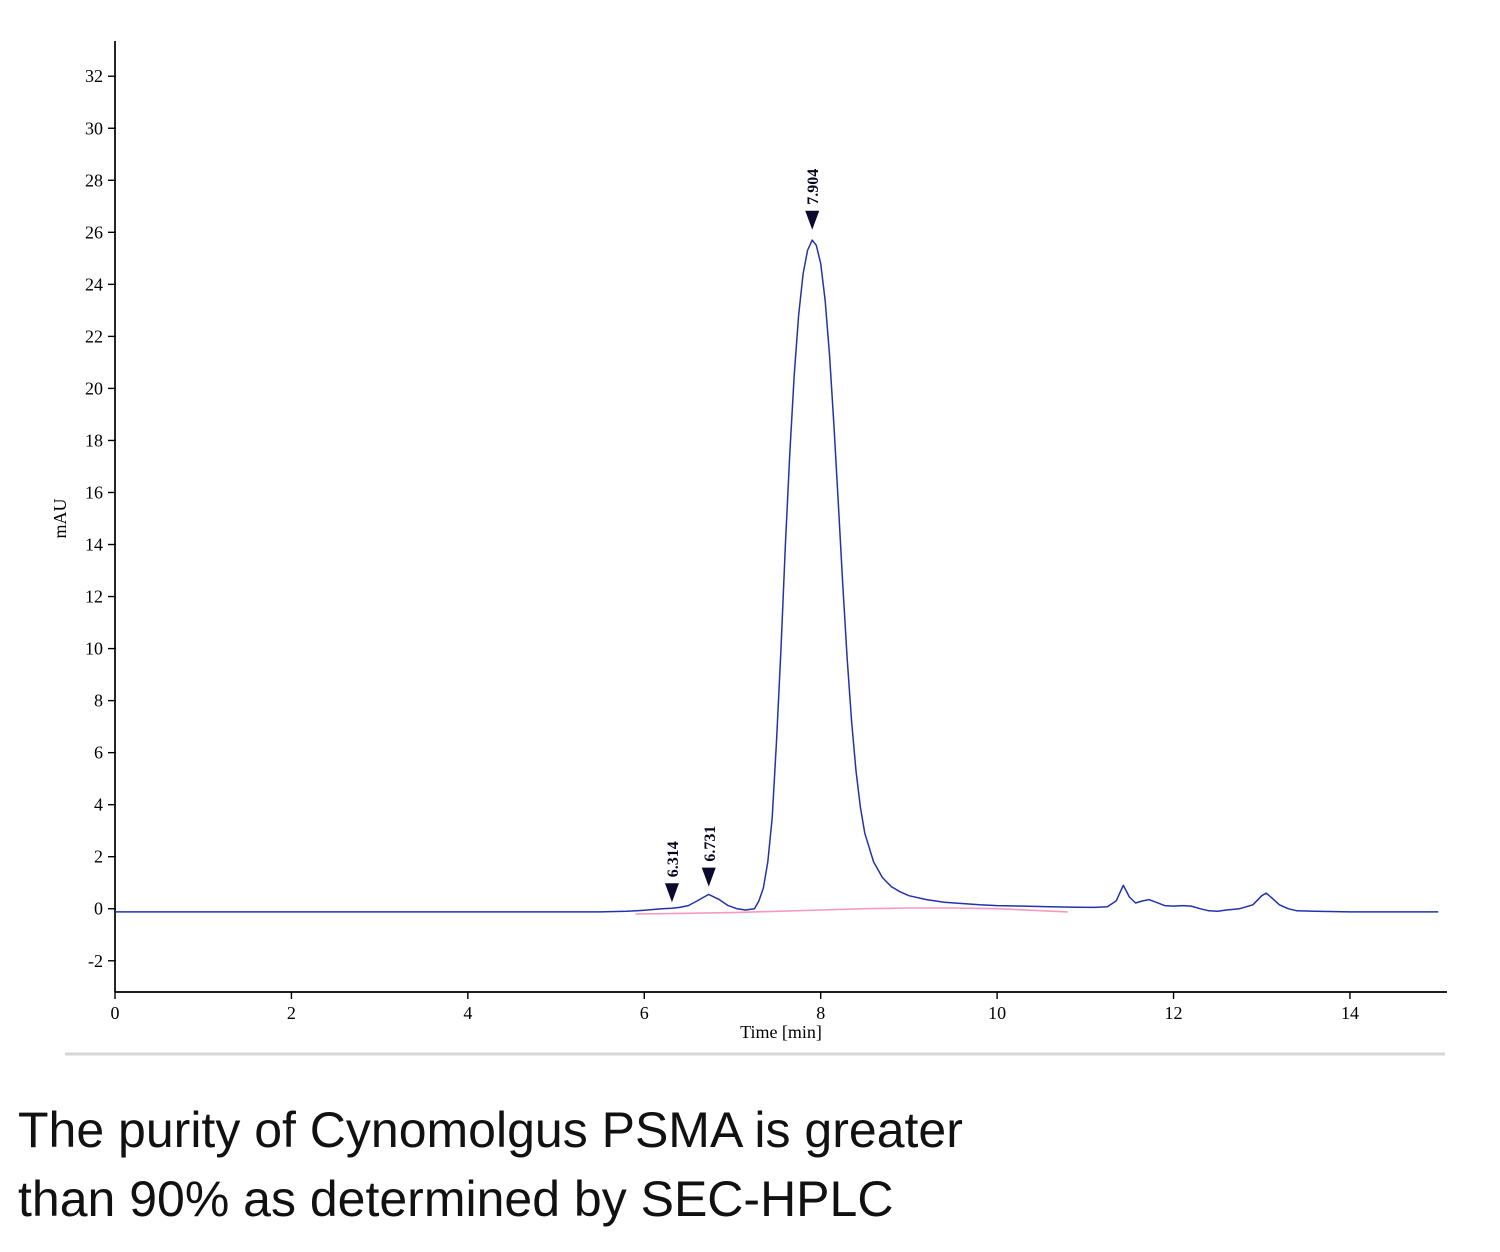  Describe the element at coordinates (291, 1013) in the screenshot. I see `x-tick-label: 2` at that location.